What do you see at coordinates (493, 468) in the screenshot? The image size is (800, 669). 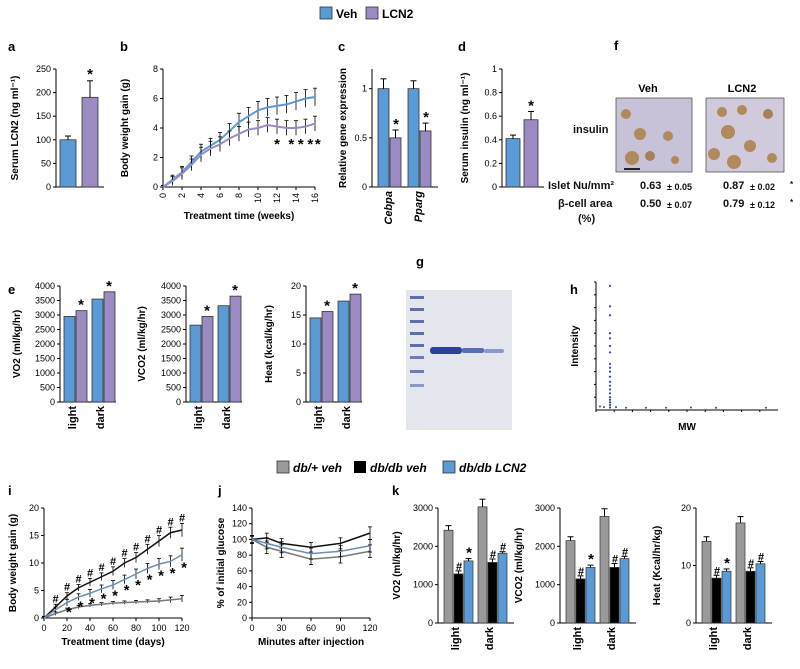 I see `legend-label-dbdb-lcn2: db/db LCN2` at bounding box center [493, 468].